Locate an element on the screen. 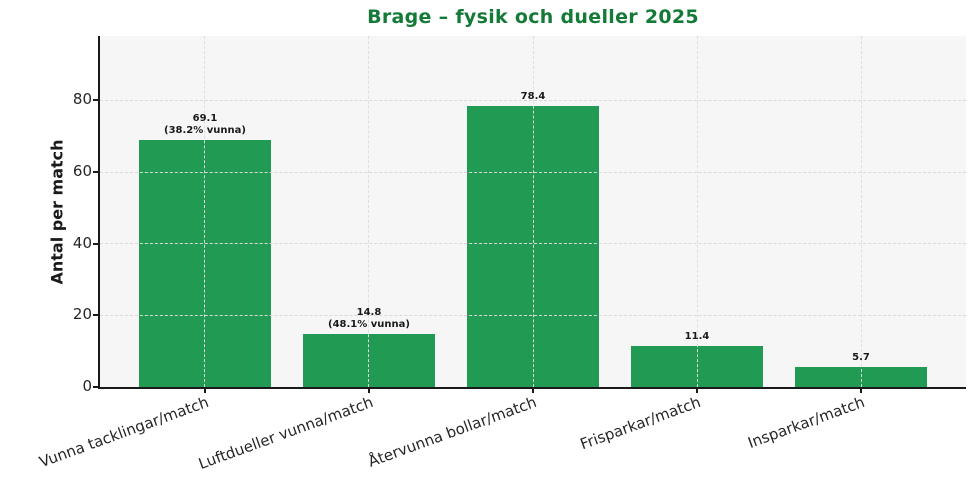 This screenshot has height=490, width=978. x-tick-label: Insparkar/match is located at coordinates (806, 422).